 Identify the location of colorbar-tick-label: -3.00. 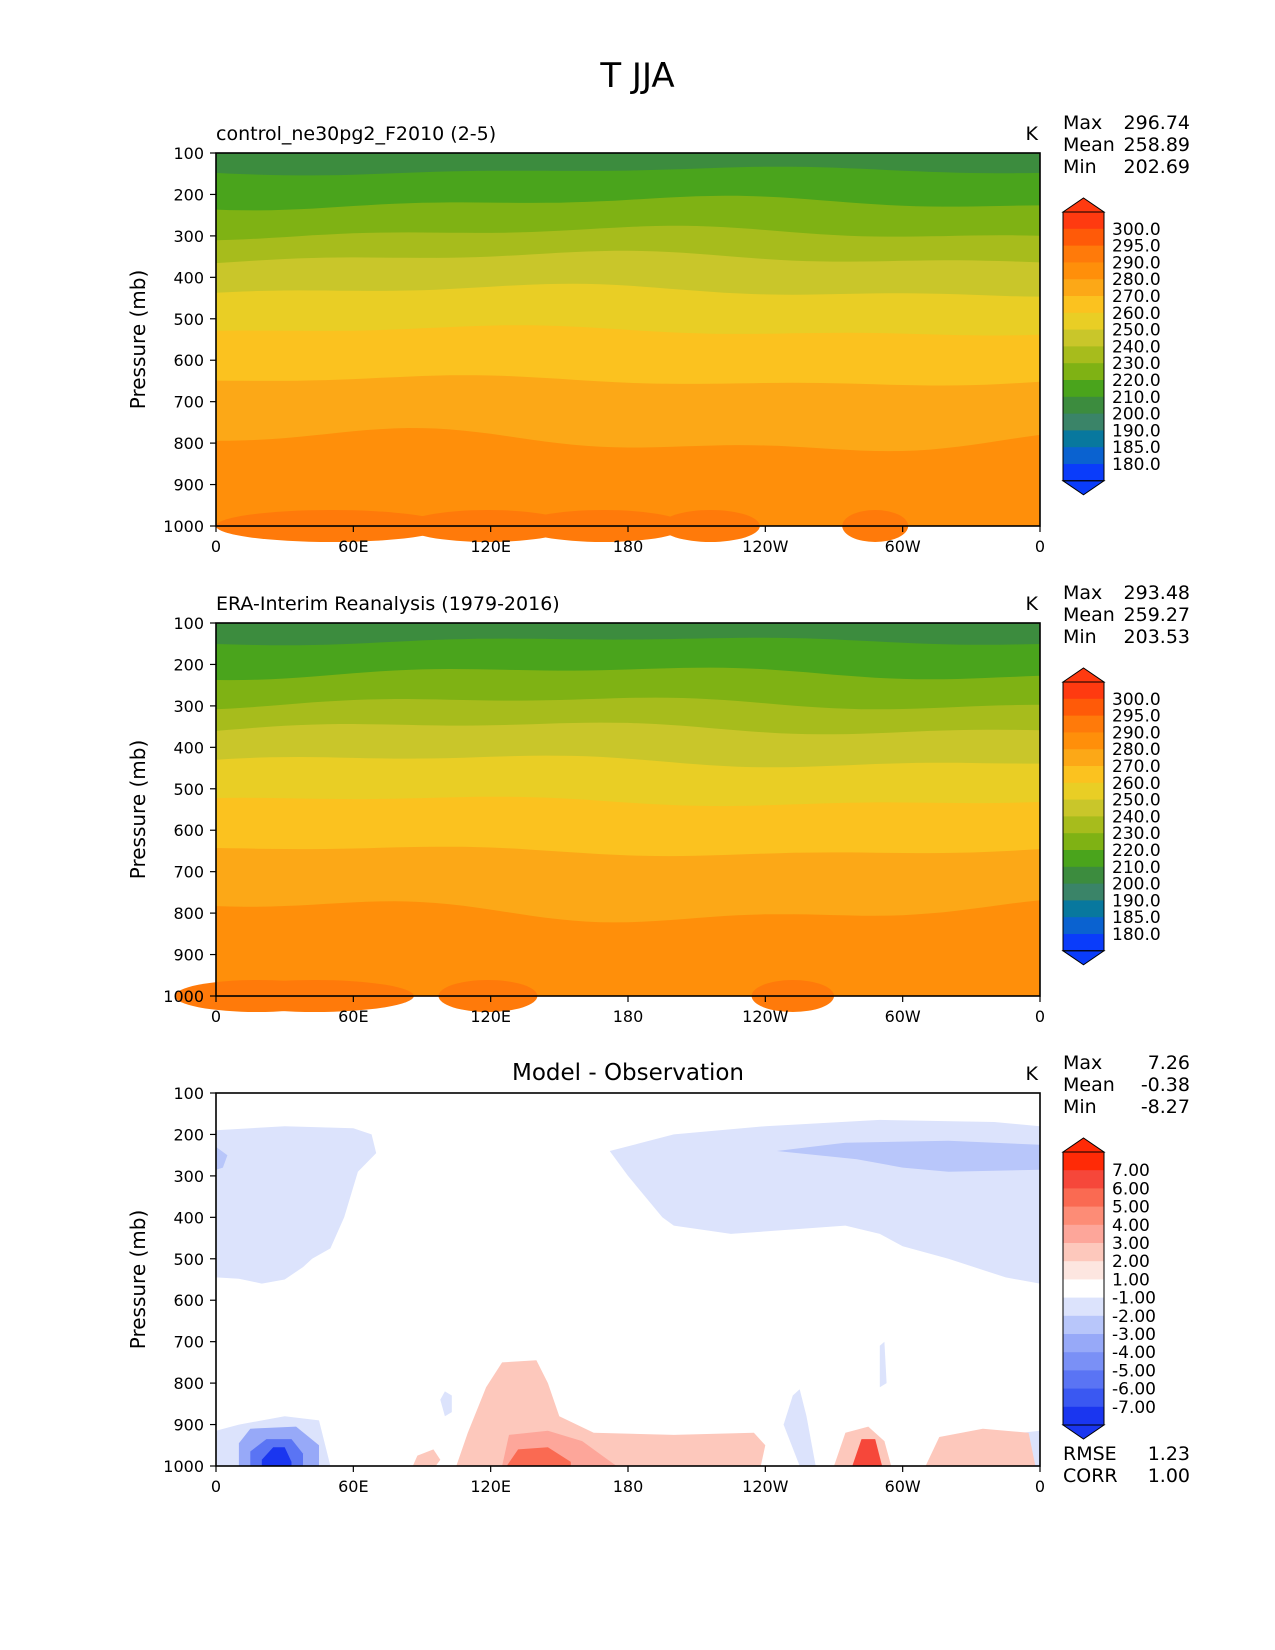
(1134, 1335).